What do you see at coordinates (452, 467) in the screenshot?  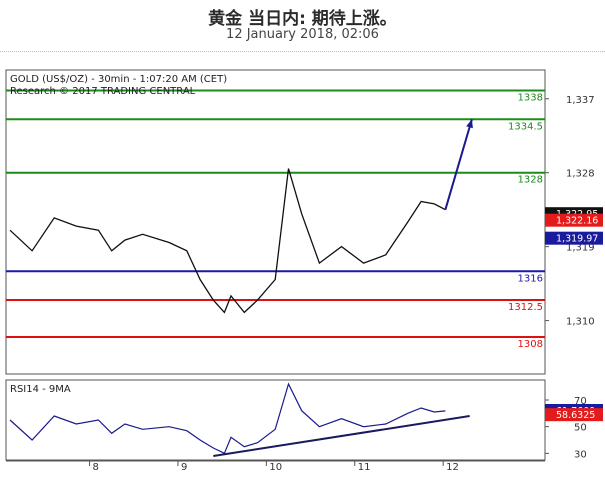 I see `x-tick-label: 12` at bounding box center [452, 467].